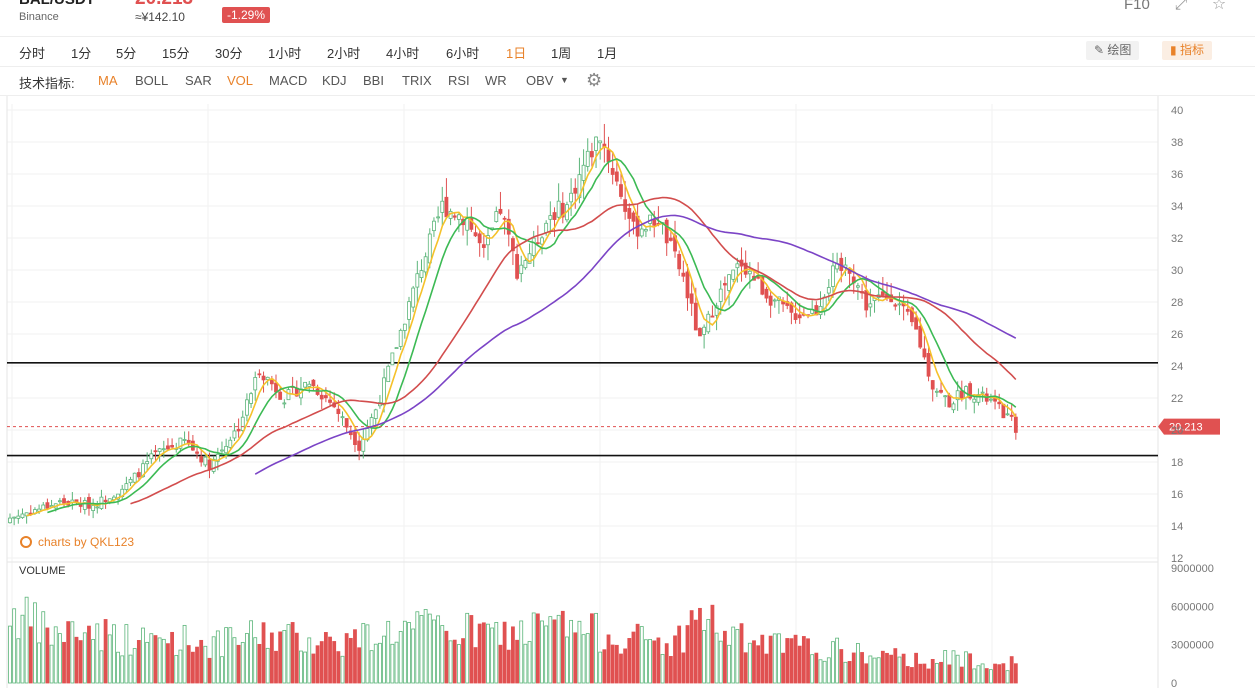 This screenshot has height=691, width=1255. What do you see at coordinates (607, 53) in the screenshot?
I see `tf-1month: 1月` at bounding box center [607, 53].